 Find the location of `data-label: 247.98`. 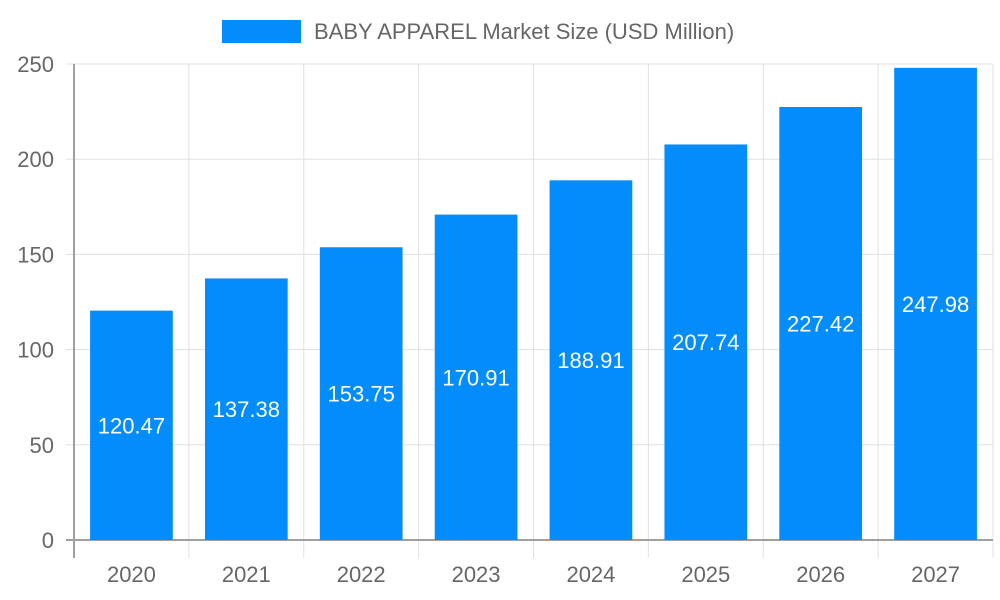

data-label: 247.98 is located at coordinates (935, 304).